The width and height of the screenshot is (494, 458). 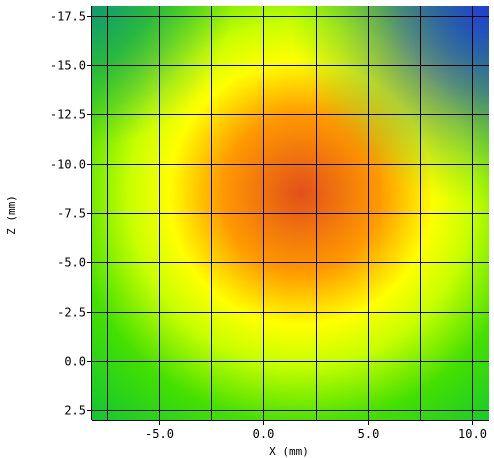 I want to click on y-tick-label: -7.5, so click(x=71, y=214).